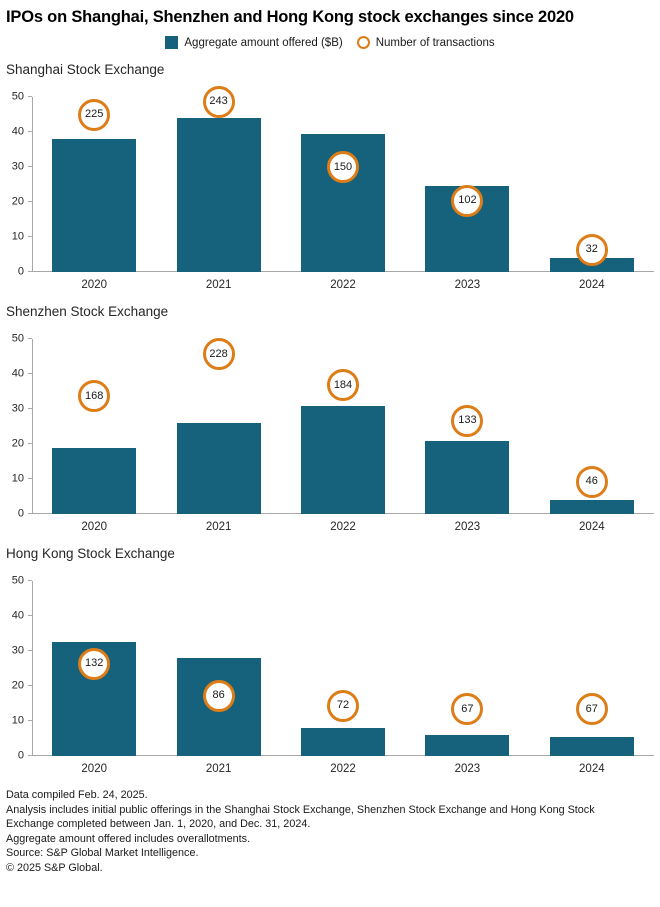 The width and height of the screenshot is (660, 907). I want to click on chart-title: Shanghai Stock Exchange, so click(85, 69).